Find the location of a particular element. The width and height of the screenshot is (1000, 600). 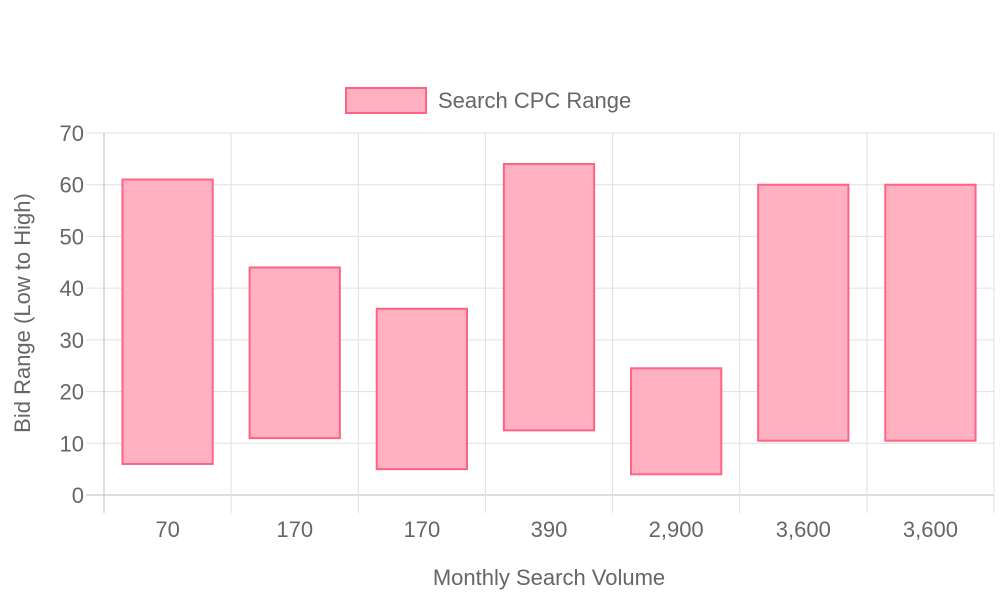

legend-swatch is located at coordinates (386, 100).